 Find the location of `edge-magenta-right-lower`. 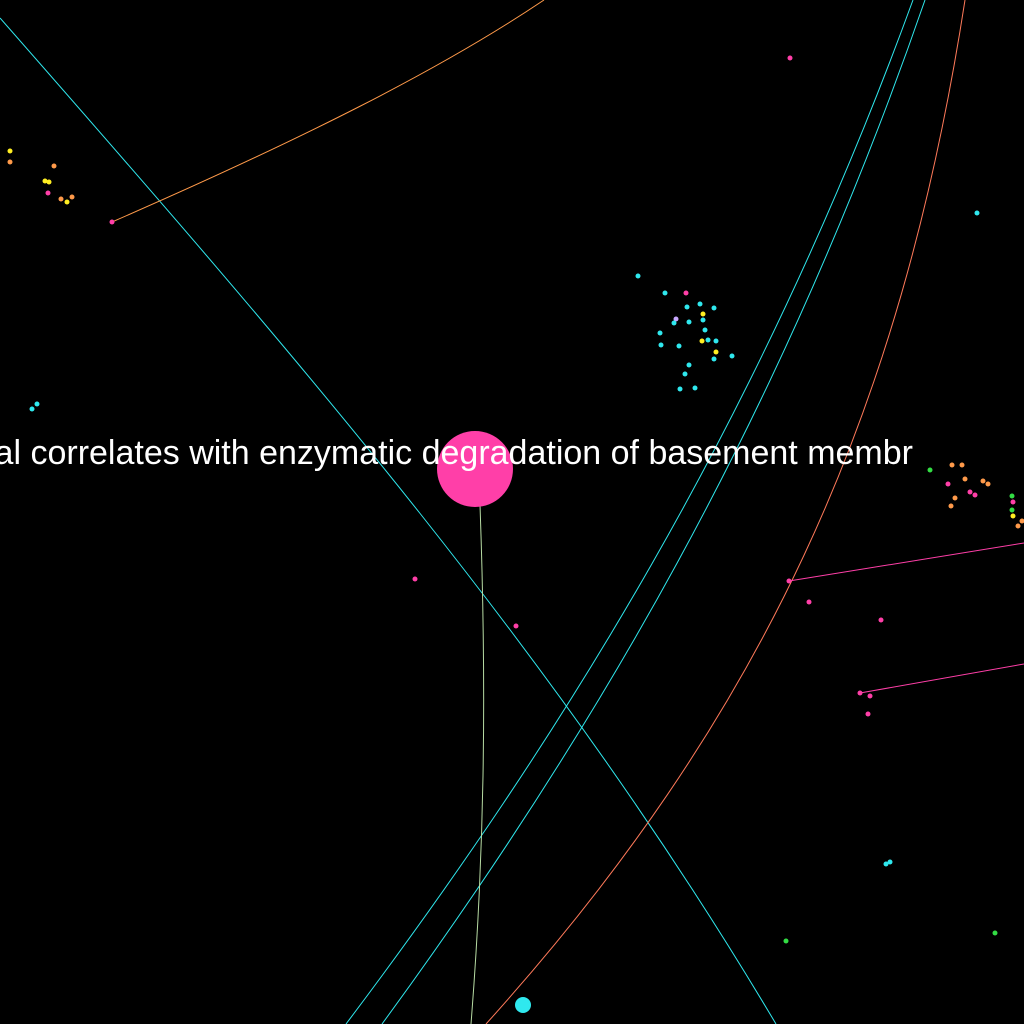

edge-magenta-right-lower is located at coordinates (941, 678).